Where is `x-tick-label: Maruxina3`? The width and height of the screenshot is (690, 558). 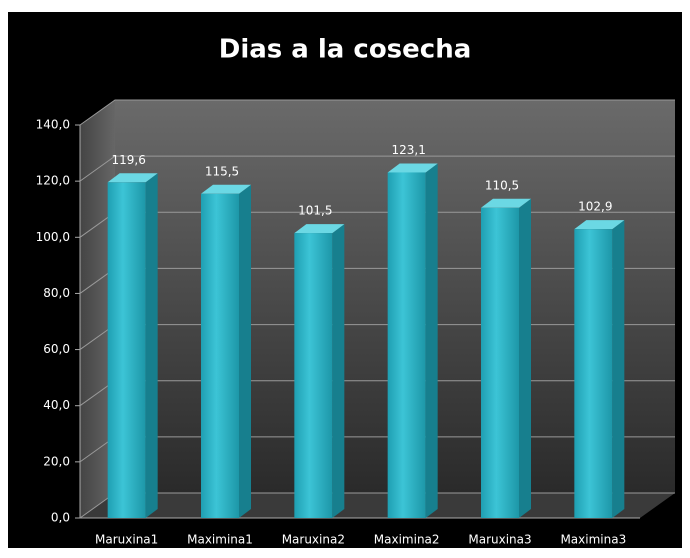
x-tick-label: Maruxina3 is located at coordinates (499, 540).